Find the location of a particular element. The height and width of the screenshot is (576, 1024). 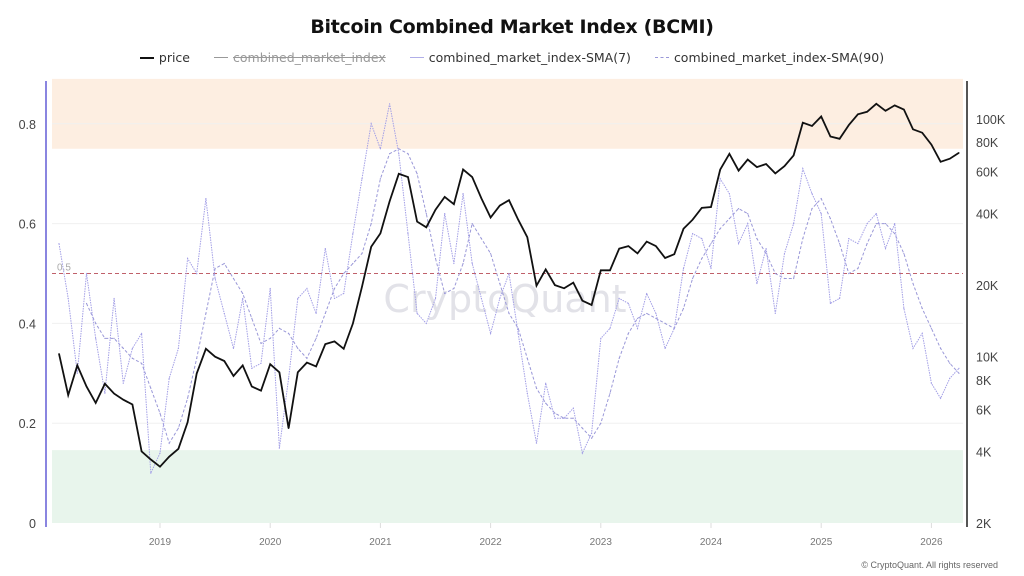

right-tick-label: 8K is located at coordinates (984, 381).